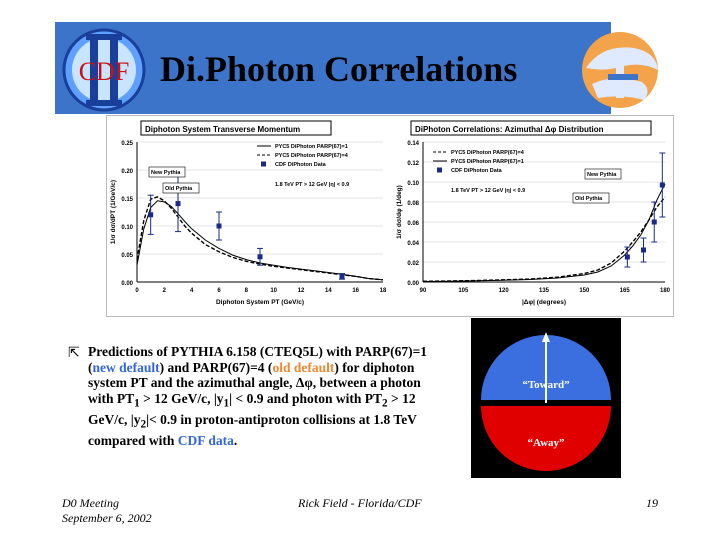 The width and height of the screenshot is (720, 540). I want to click on slide-title: Di.Photon Correlations, so click(339, 69).